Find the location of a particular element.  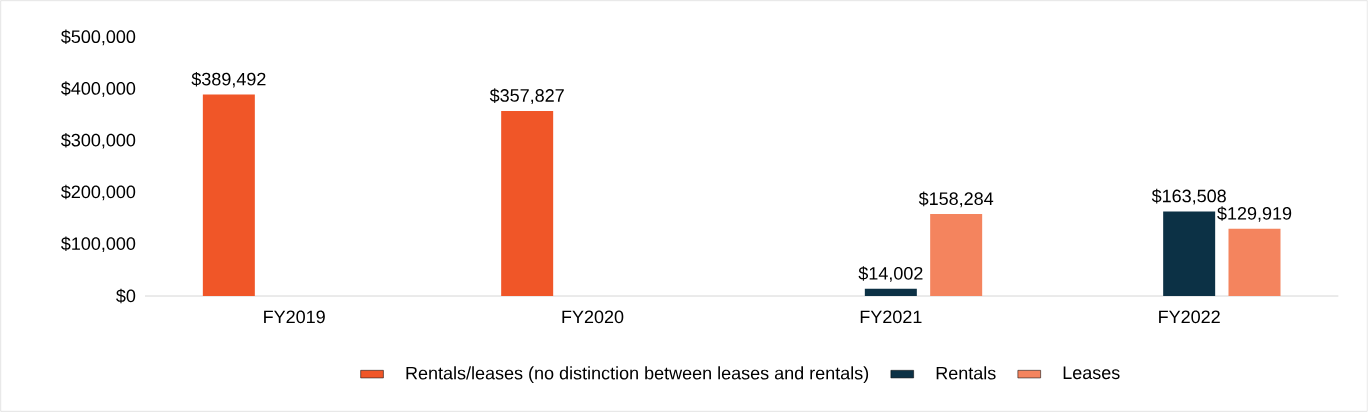

x-tick-label: FY2021 is located at coordinates (891, 317).